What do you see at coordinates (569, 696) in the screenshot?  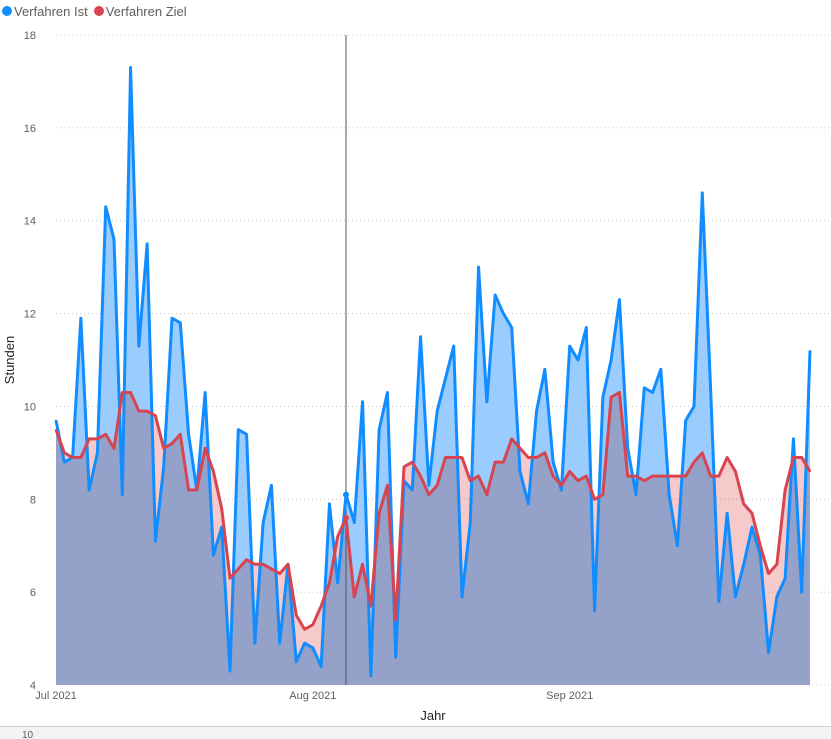 I see `x-tick-label: Sep 2021` at bounding box center [569, 696].